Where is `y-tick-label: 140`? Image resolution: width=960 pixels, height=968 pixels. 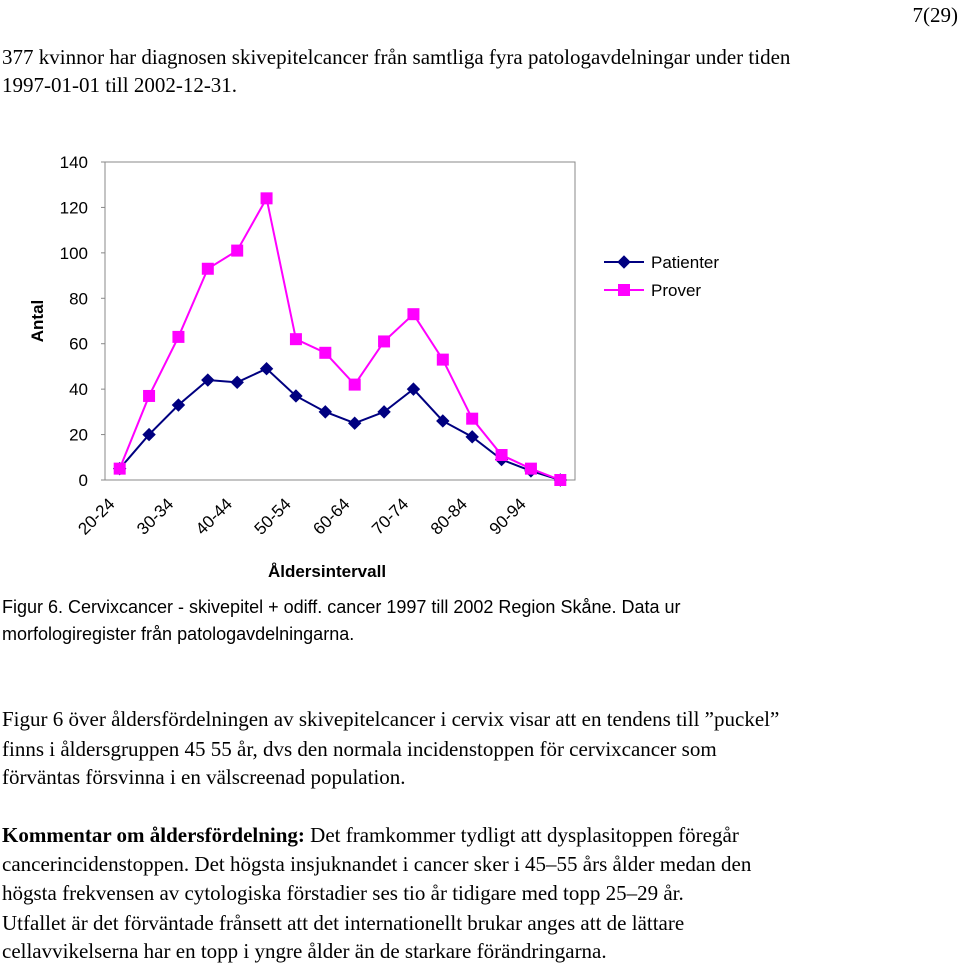
y-tick-label: 140 is located at coordinates (74, 162).